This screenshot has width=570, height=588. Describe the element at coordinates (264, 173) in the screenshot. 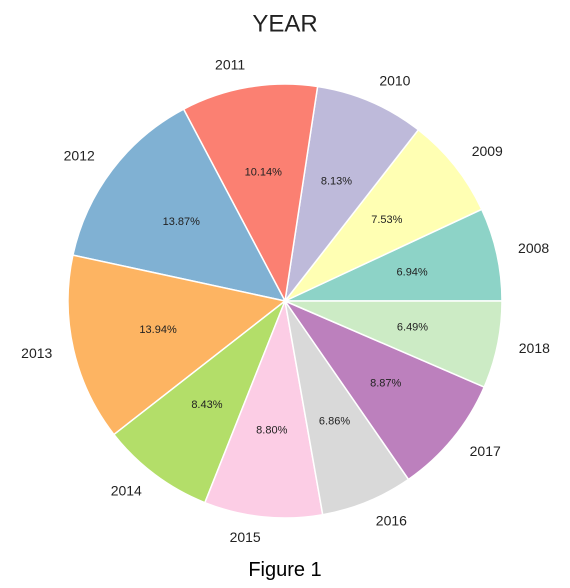

I see `percent-label-2011: 10.14%` at that location.